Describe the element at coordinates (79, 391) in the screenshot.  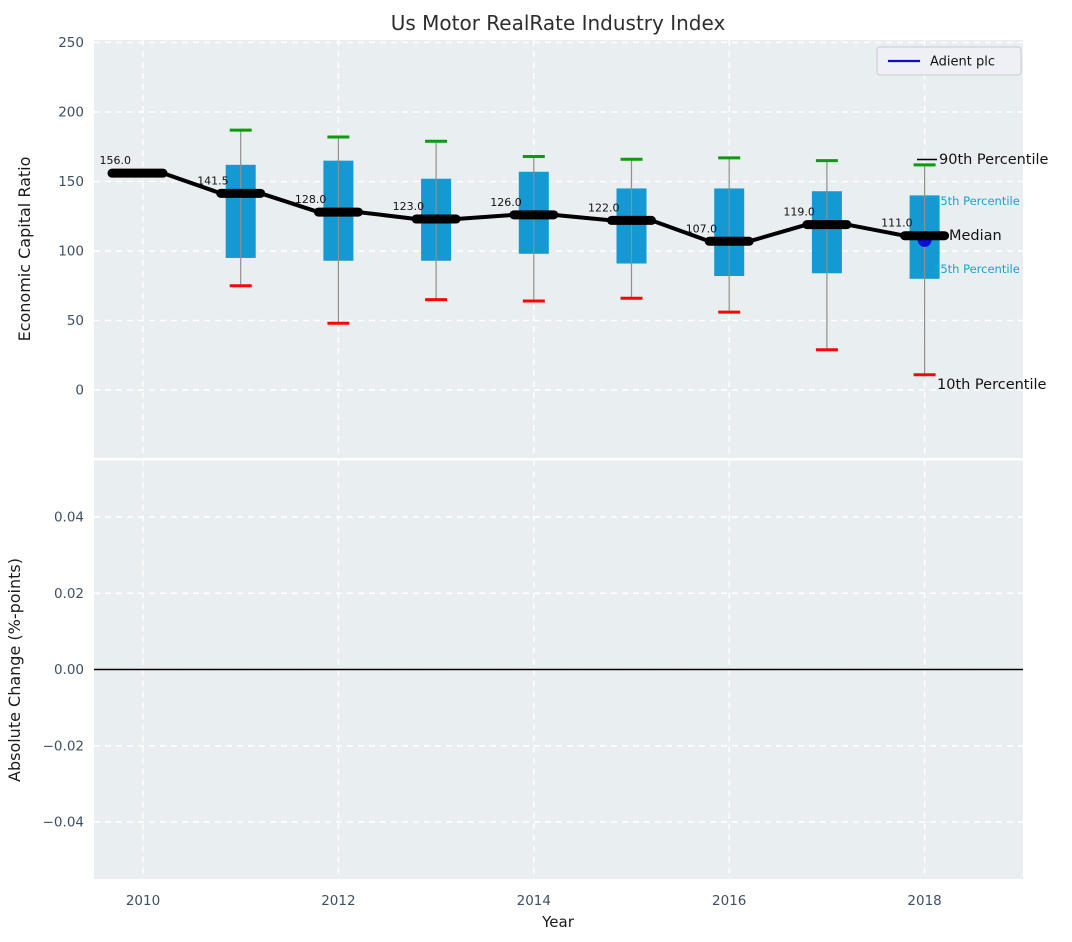
I see `y-tick-label-top: 0` at that location.